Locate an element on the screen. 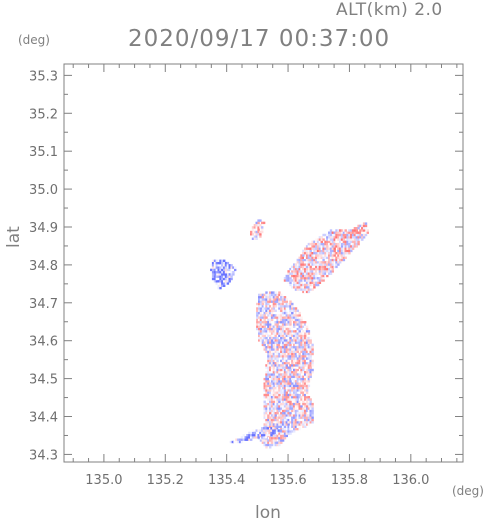  altitude-label: ALT(km) 2.0 is located at coordinates (389, 10).